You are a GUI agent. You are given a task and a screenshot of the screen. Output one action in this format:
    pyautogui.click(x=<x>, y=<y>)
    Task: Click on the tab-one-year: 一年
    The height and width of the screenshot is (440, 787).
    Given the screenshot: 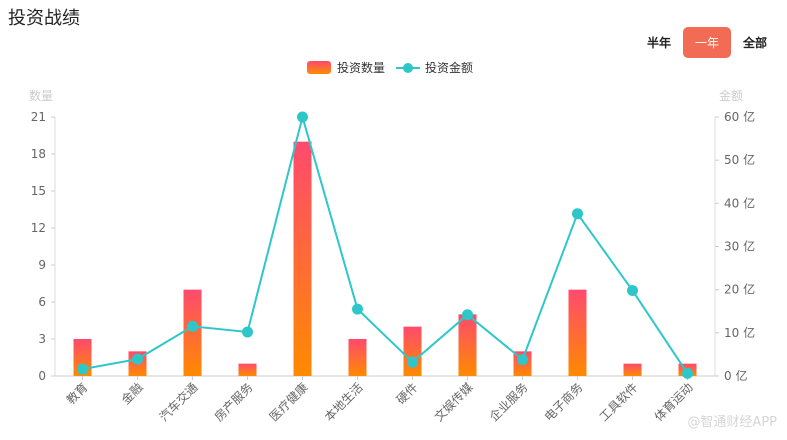 What is the action you would take?
    pyautogui.click(x=706, y=42)
    